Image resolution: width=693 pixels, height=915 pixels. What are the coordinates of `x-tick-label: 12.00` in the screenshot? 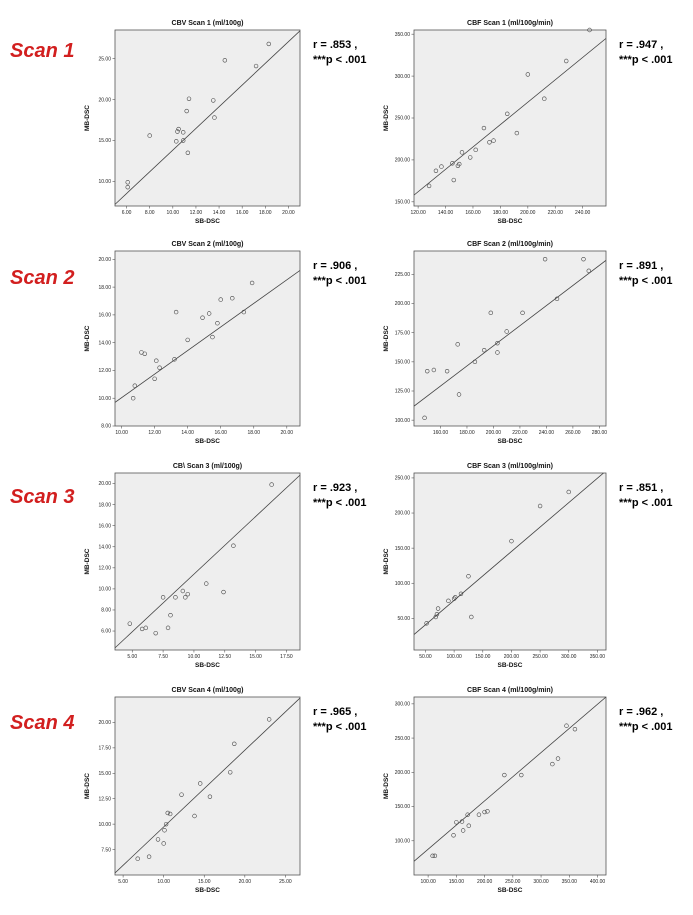 It's located at (154, 433).